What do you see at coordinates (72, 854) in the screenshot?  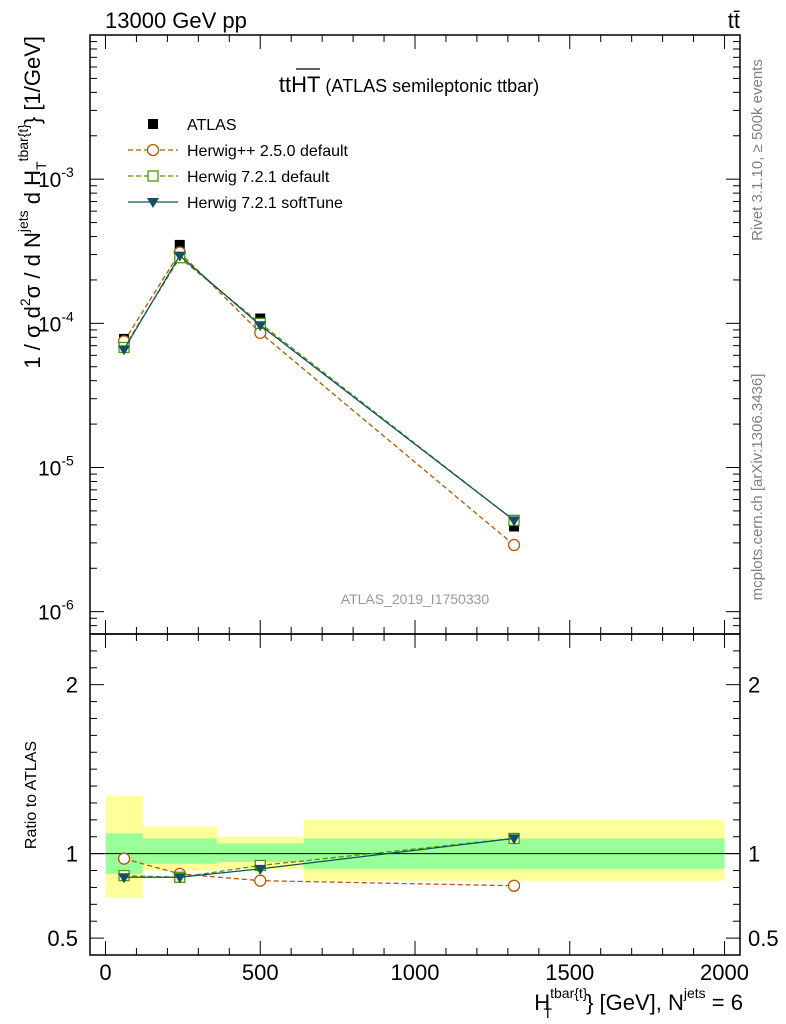 I see `ratio-y-tick-label: 1` at bounding box center [72, 854].